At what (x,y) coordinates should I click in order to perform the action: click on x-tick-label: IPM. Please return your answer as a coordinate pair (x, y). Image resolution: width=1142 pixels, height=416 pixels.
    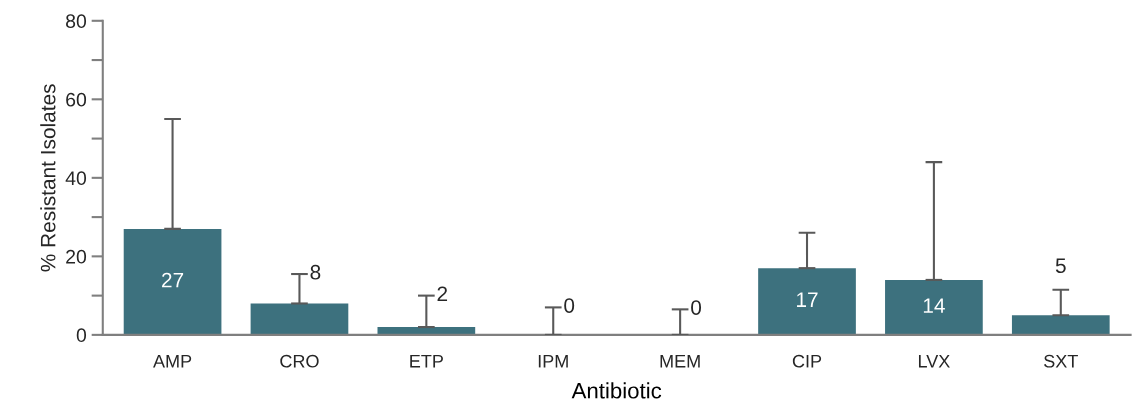
    Looking at the image, I should click on (553, 361).